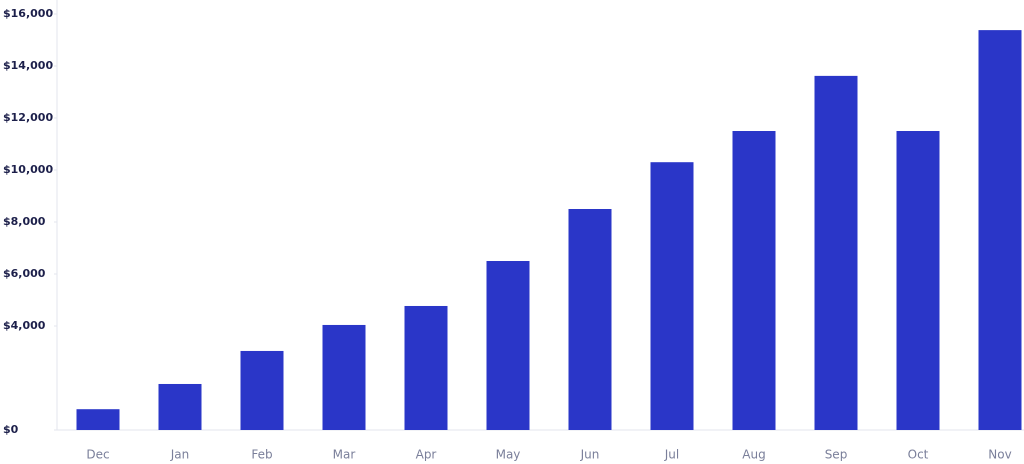  Describe the element at coordinates (24, 221) in the screenshot. I see `y-tick-label: $8,000` at that location.